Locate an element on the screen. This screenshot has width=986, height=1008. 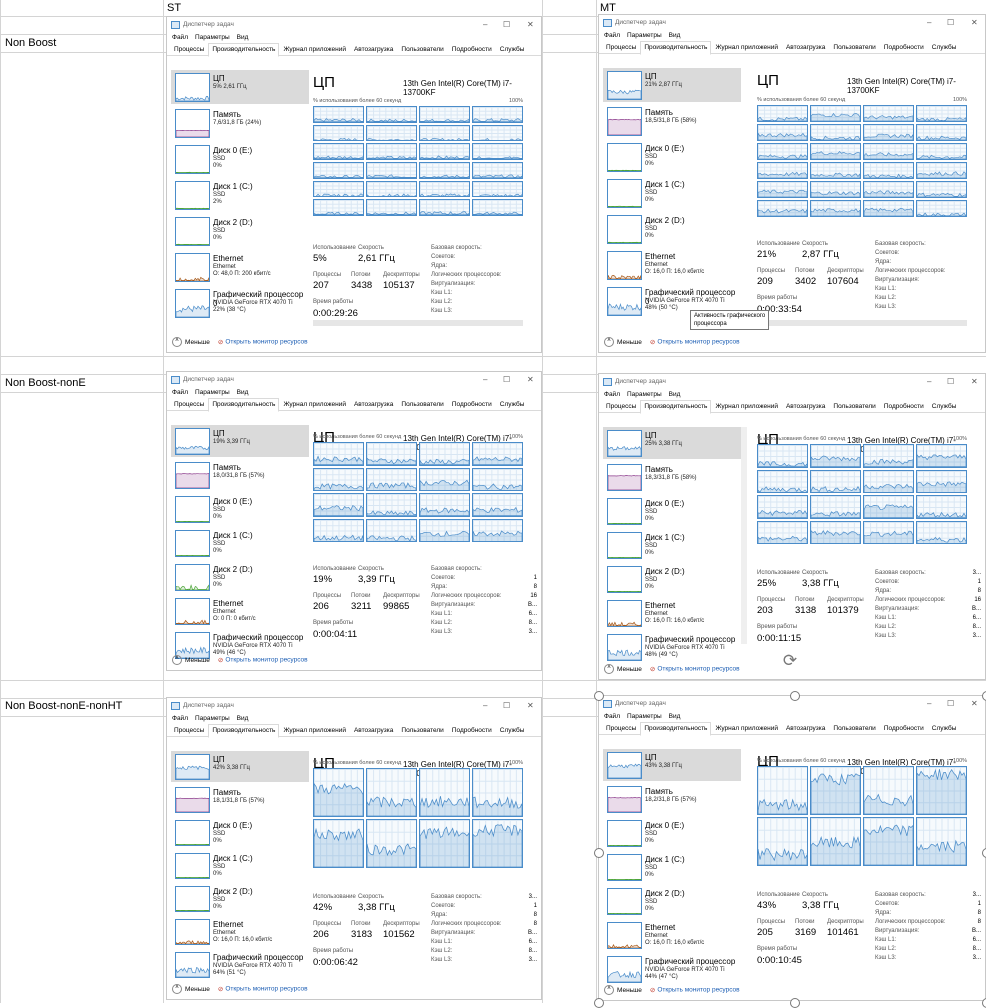
sidebar-item-ethernet: Ethernet Ethernet О: 48,0 П: 200 кбит/с is located at coordinates (240, 267).